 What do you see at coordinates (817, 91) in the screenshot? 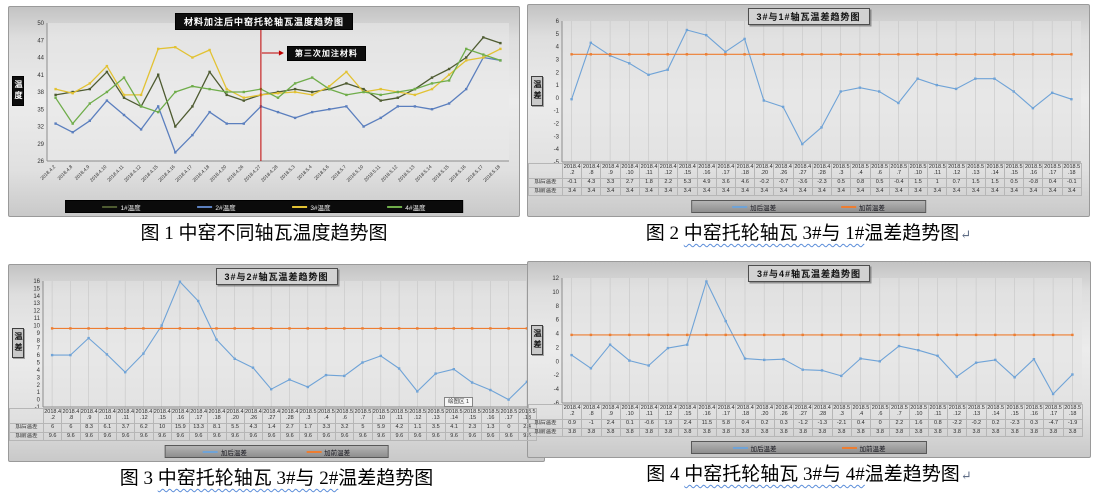
I see `chart-plot-svg: 6 5 4 3 2 1 0 -1 -2 -3 -4 -5` at bounding box center [817, 91].